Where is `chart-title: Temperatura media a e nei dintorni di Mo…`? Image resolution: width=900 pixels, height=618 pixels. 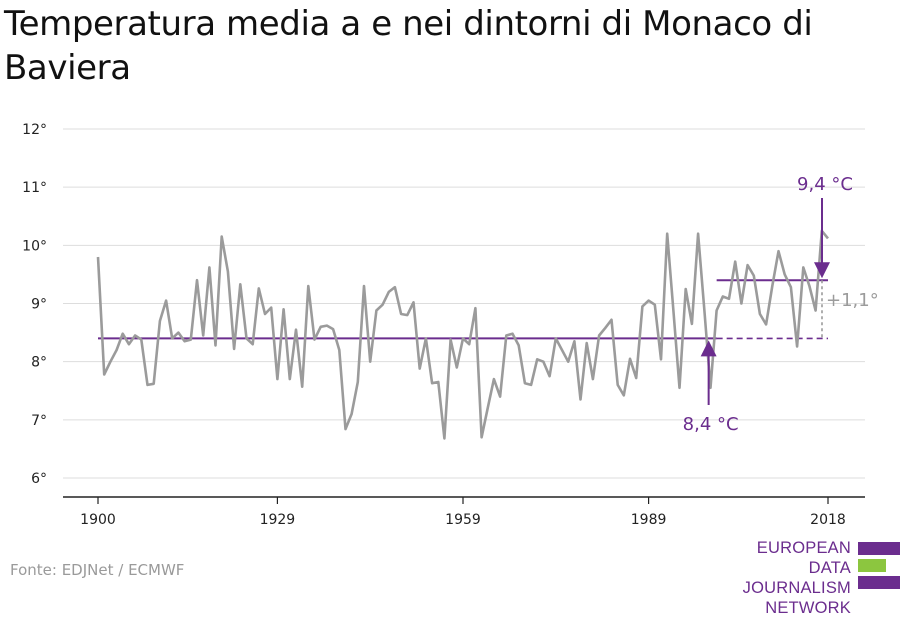 chart-title: Temperatura media a e nei dintorni di Mo… is located at coordinates (408, 46).